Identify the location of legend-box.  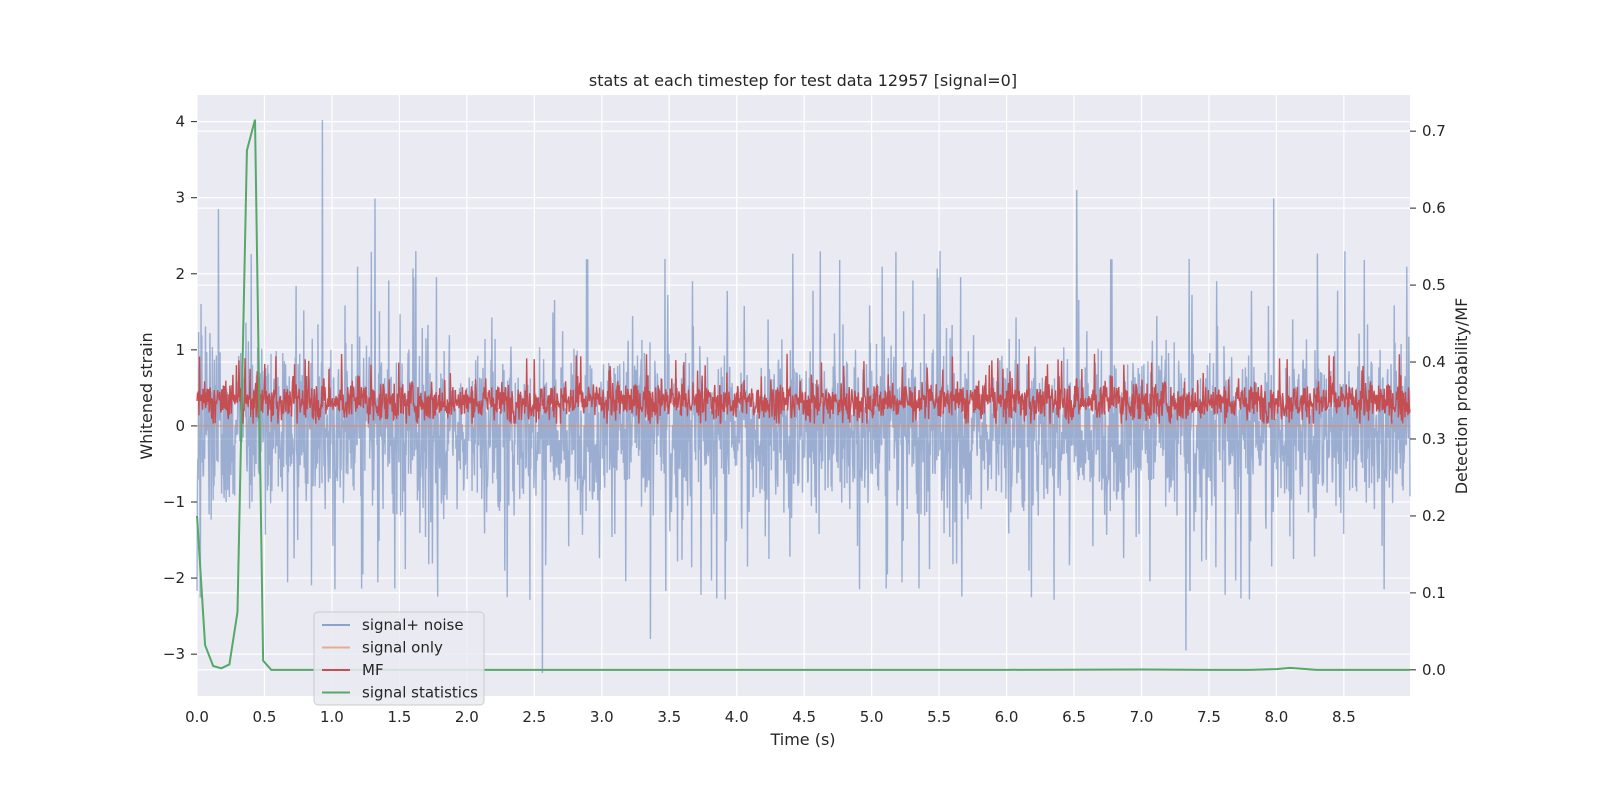
(399, 658).